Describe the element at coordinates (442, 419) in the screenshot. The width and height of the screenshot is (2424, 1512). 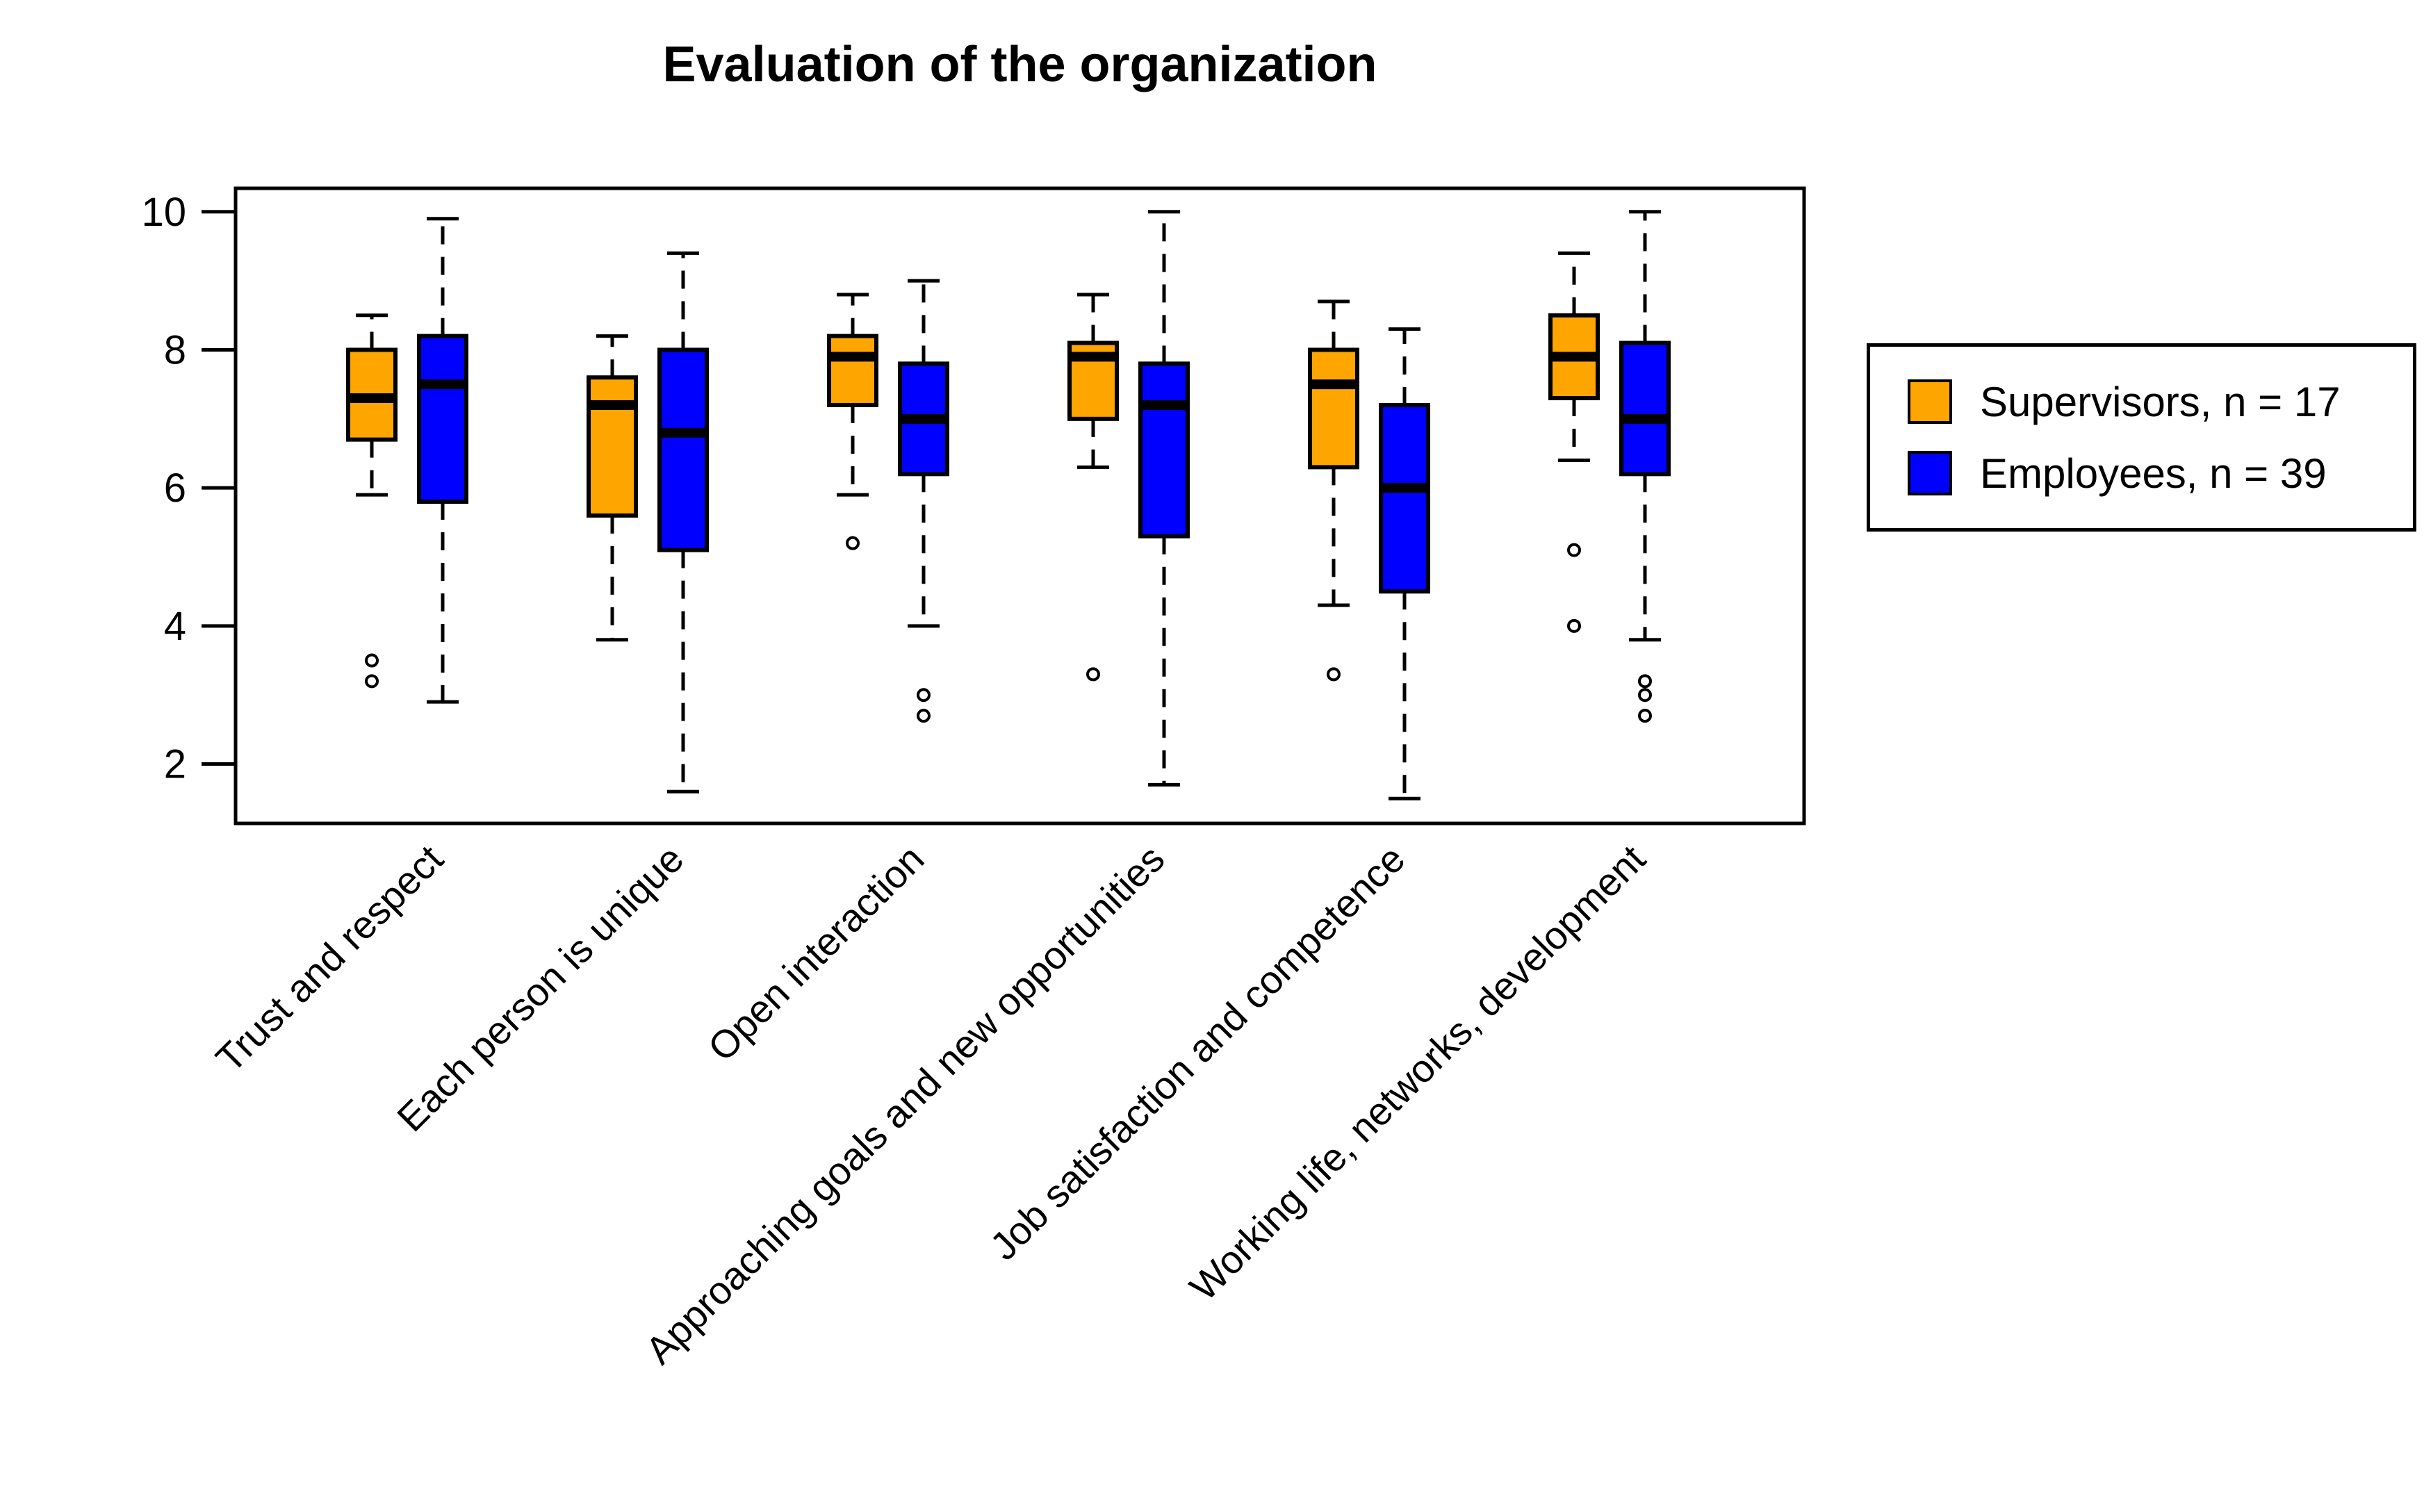
I see `employees-0-box` at that location.